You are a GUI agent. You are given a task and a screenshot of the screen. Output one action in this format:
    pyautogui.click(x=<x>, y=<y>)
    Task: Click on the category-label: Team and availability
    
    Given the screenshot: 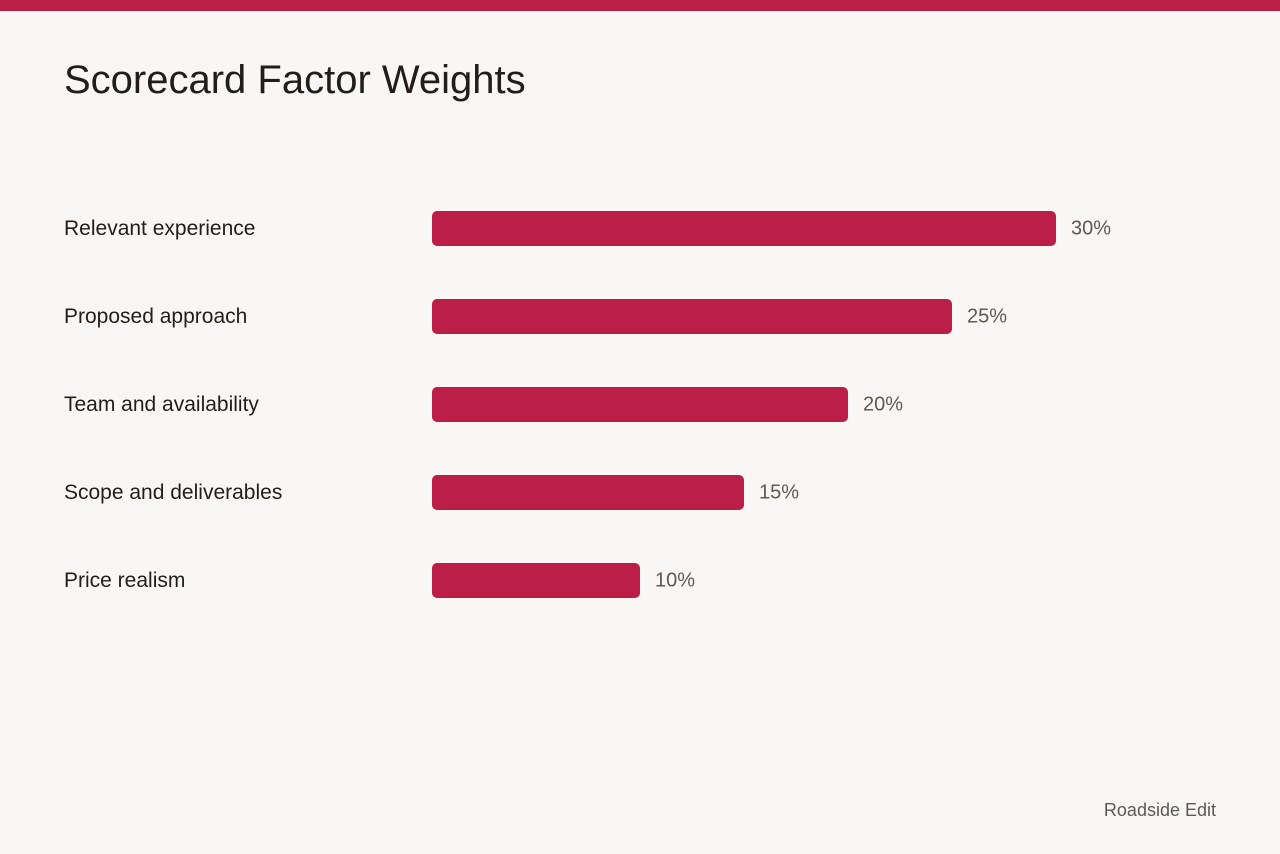 What is the action you would take?
    pyautogui.click(x=161, y=404)
    